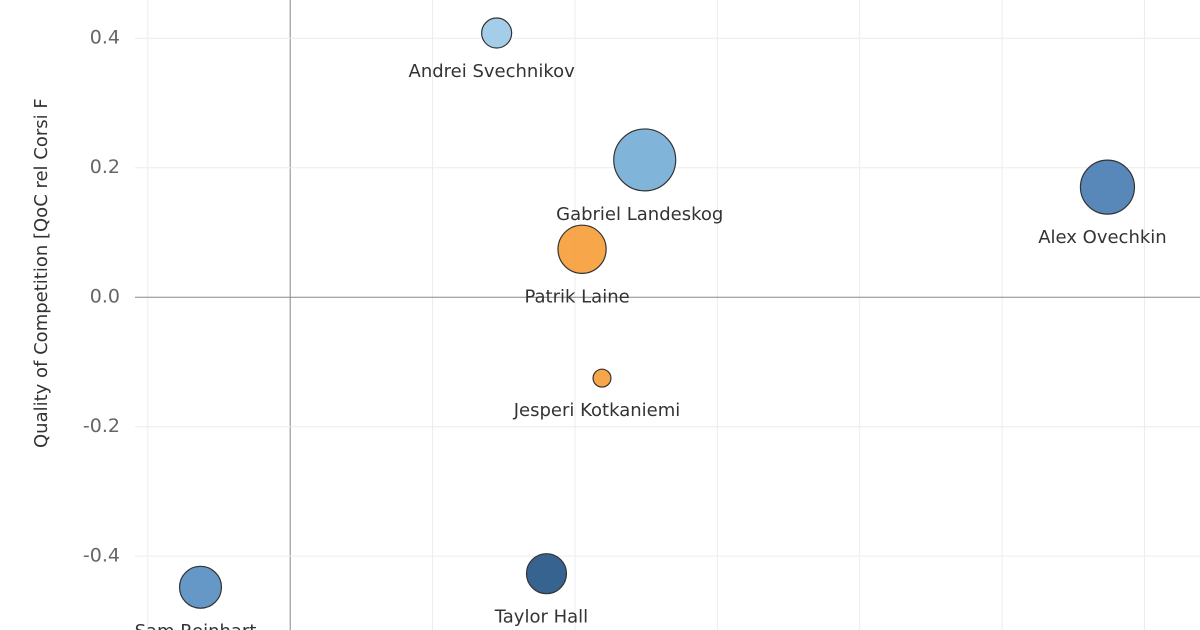  I want to click on point-label: Patrik Laine, so click(576, 296).